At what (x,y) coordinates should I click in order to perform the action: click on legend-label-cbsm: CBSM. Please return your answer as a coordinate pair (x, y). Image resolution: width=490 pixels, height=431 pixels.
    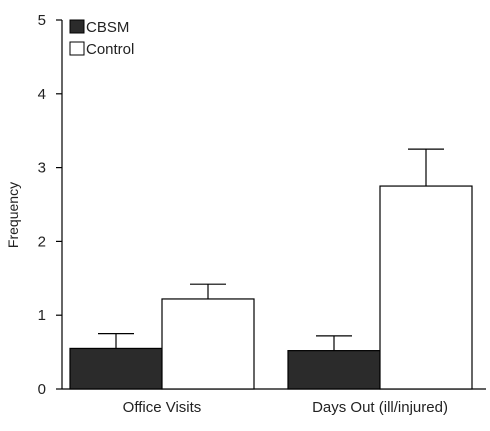
    Looking at the image, I should click on (107, 27).